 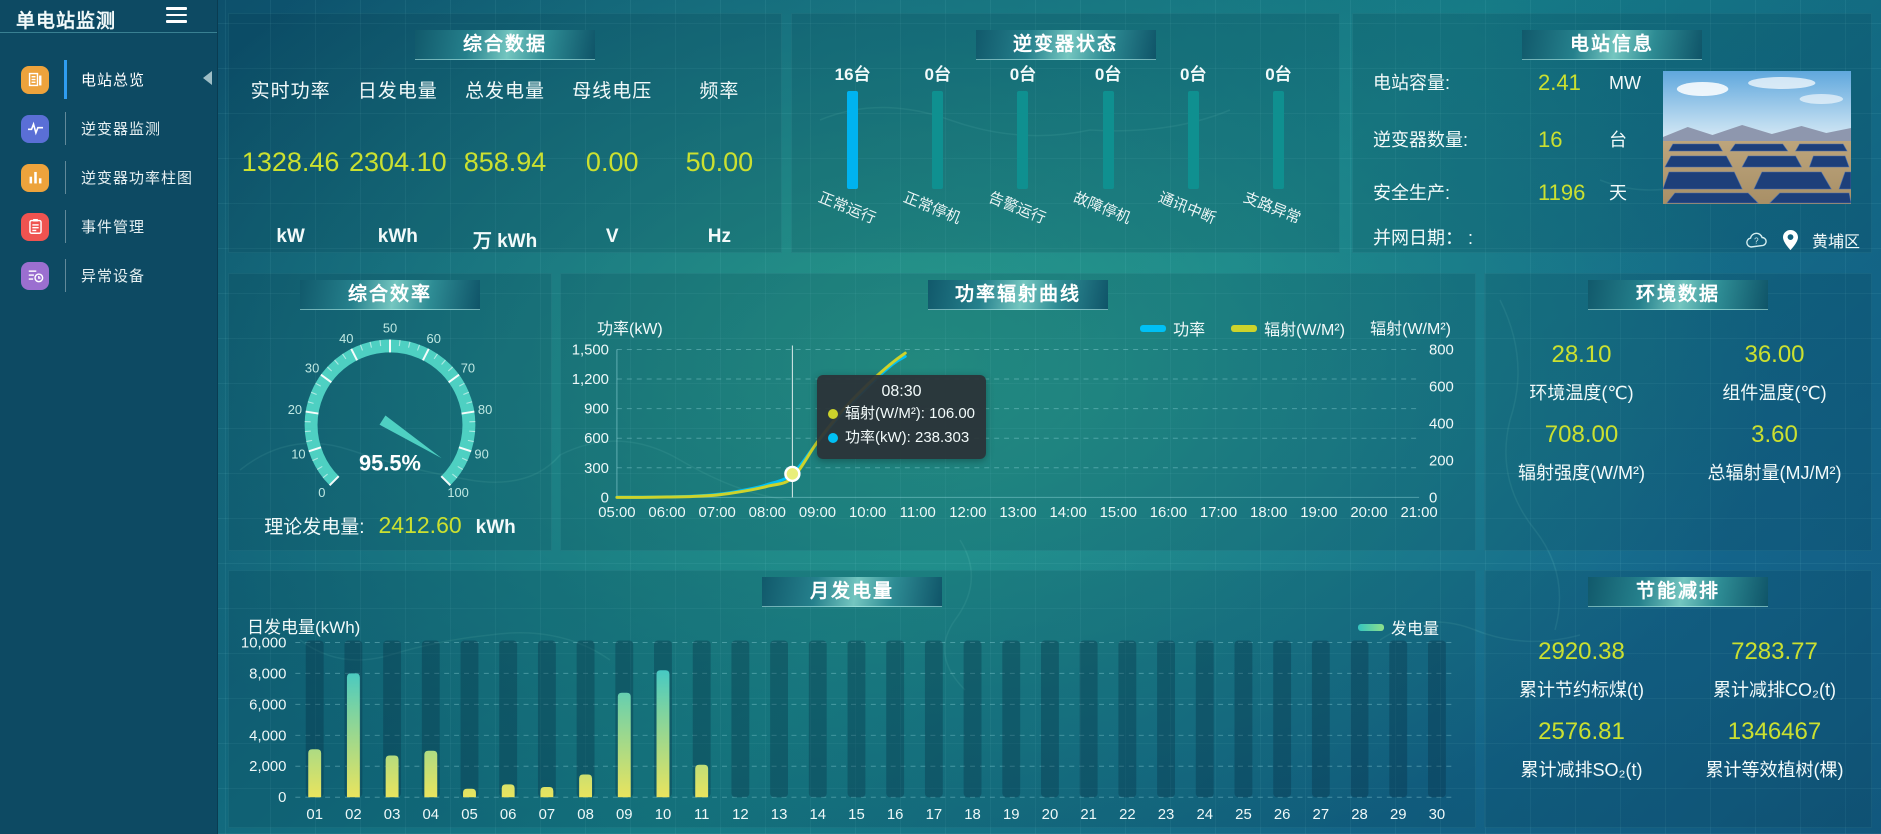 I want to click on inverter-status-column: 16台 正常运行, so click(x=852, y=133).